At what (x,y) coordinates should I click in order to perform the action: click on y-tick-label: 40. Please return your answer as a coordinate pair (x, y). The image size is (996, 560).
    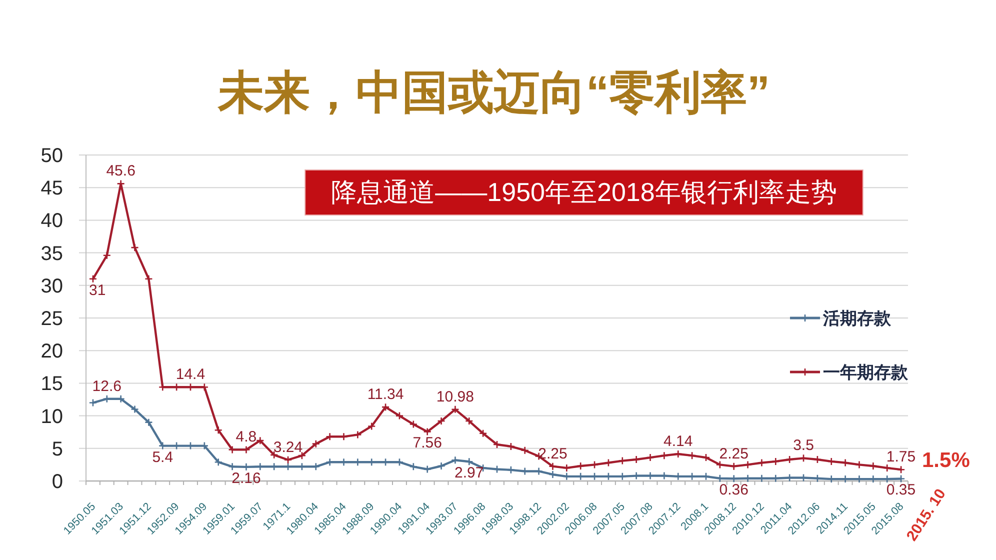
    Looking at the image, I should click on (51, 221).